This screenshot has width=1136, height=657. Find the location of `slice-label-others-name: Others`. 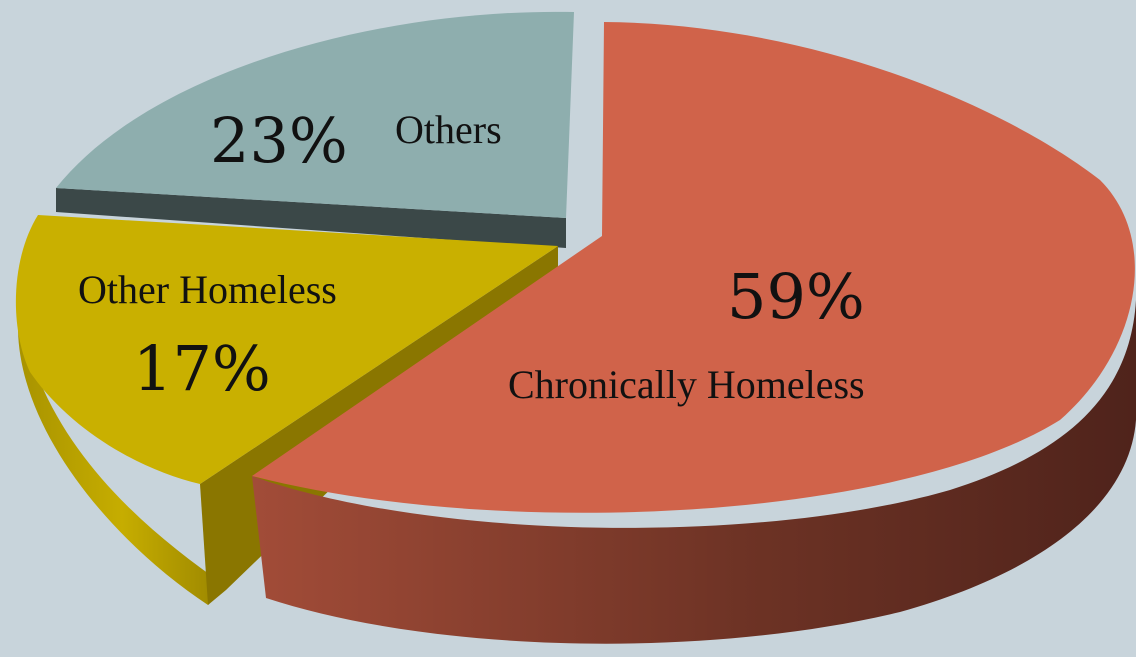

slice-label-others-name: Others is located at coordinates (448, 129).